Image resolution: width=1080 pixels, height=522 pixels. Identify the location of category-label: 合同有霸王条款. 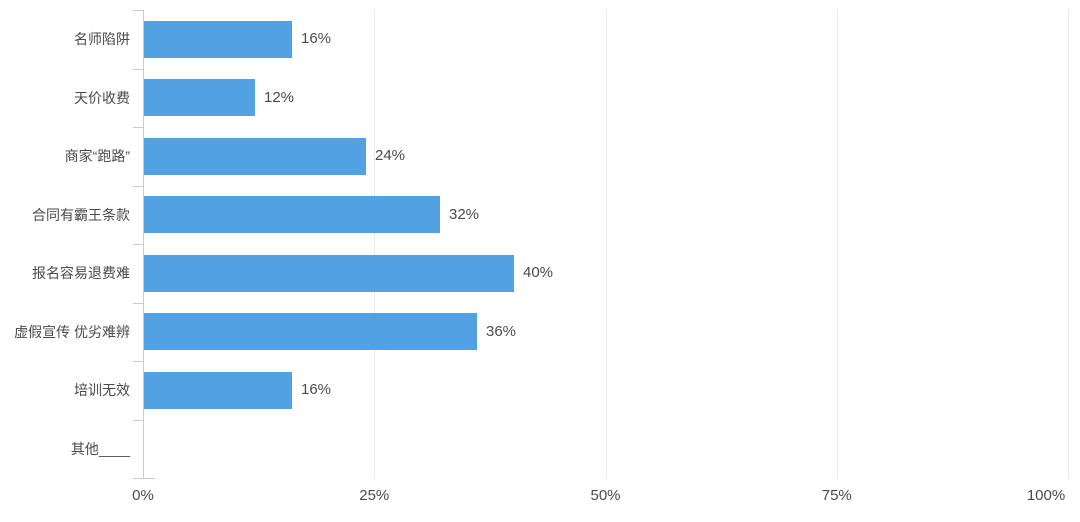
(81, 214).